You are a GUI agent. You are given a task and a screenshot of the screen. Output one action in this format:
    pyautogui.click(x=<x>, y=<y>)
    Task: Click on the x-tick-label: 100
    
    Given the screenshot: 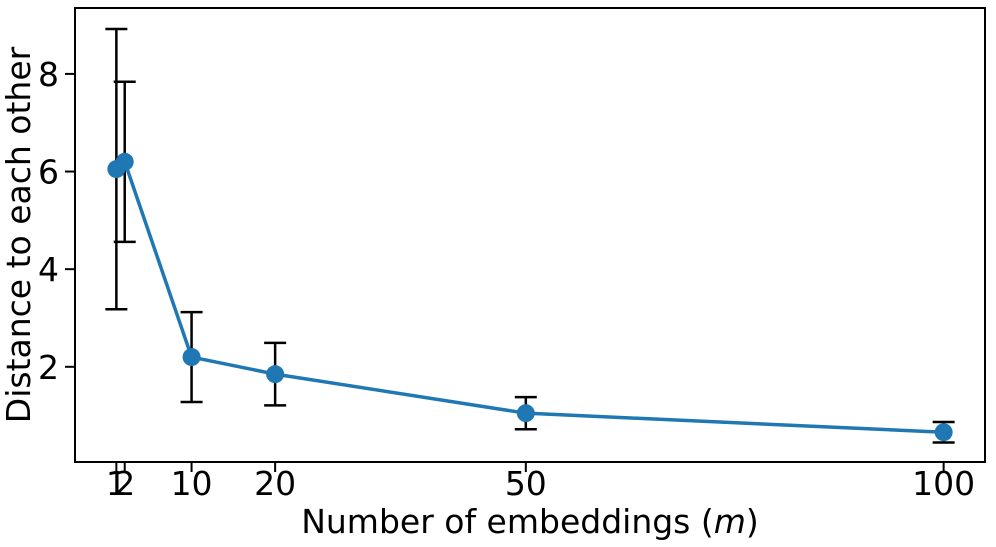 What is the action you would take?
    pyautogui.click(x=943, y=483)
    